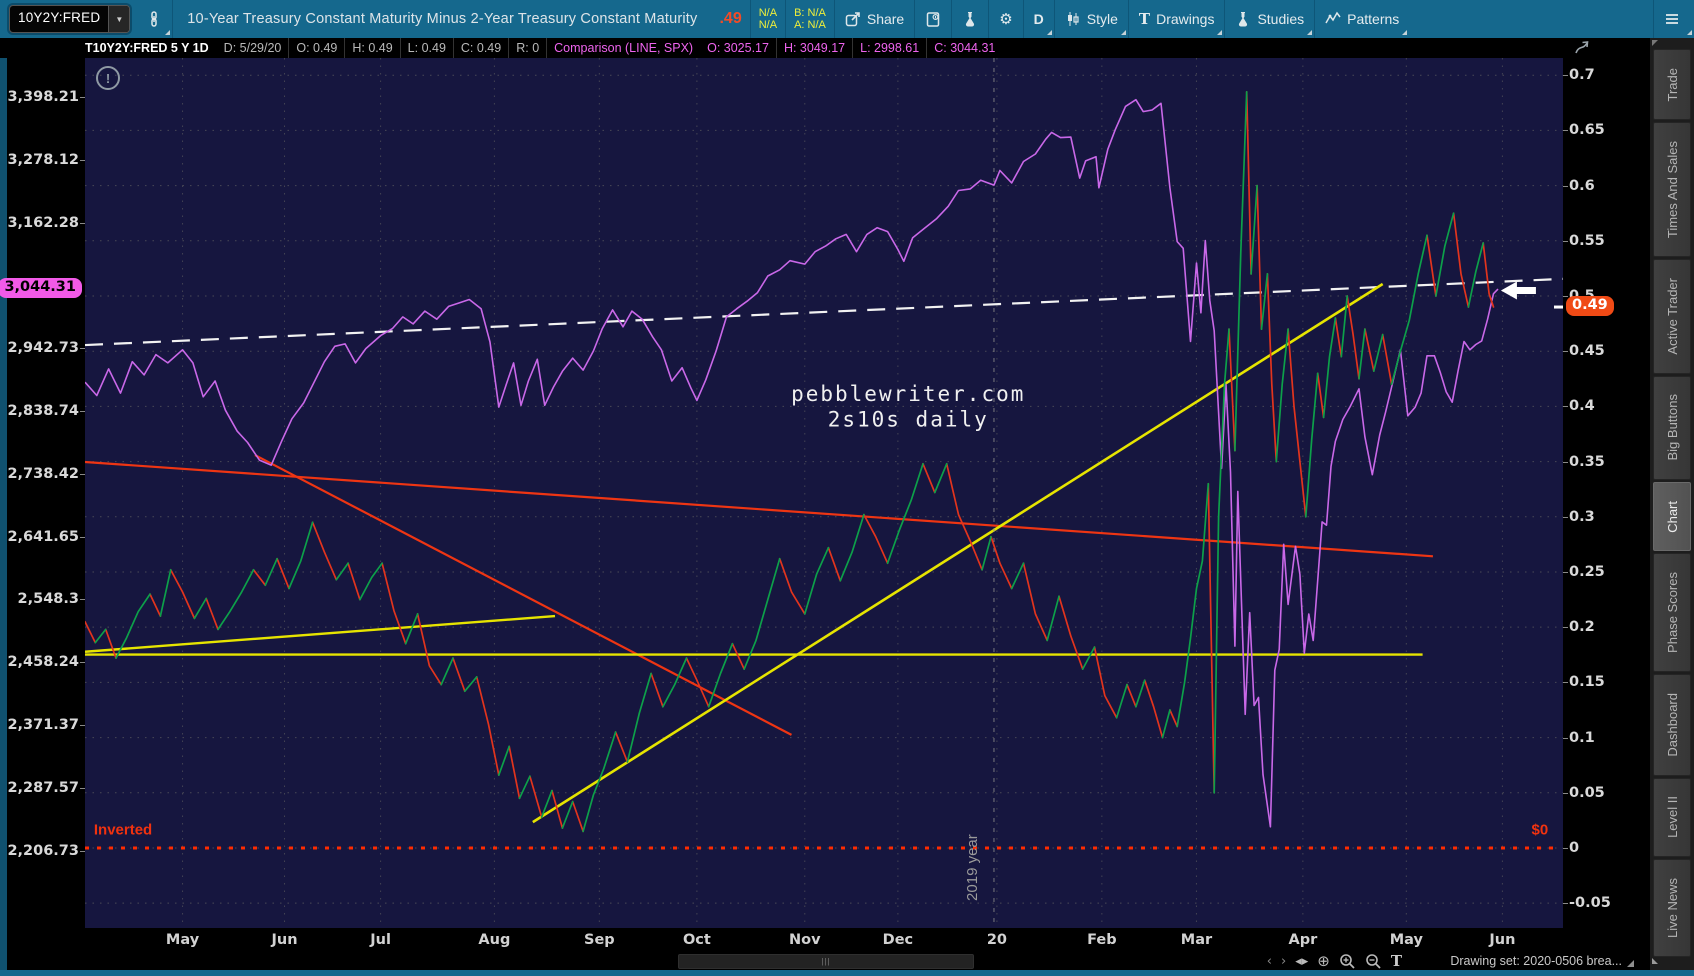 This screenshot has height=976, width=1694. Describe the element at coordinates (1334, 961) in the screenshot. I see `chart-nav-controls: ‹ › ◂▸ ⊕ T` at that location.